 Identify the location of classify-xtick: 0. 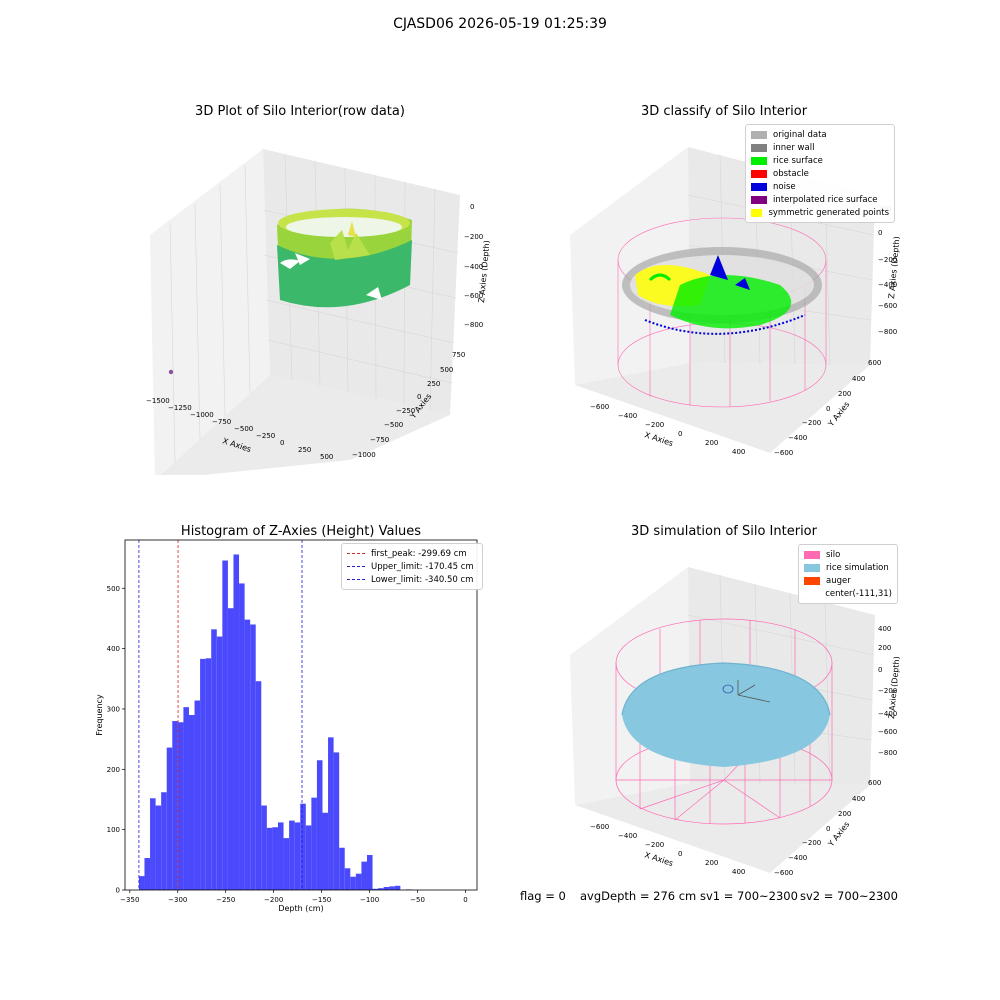
(680, 434).